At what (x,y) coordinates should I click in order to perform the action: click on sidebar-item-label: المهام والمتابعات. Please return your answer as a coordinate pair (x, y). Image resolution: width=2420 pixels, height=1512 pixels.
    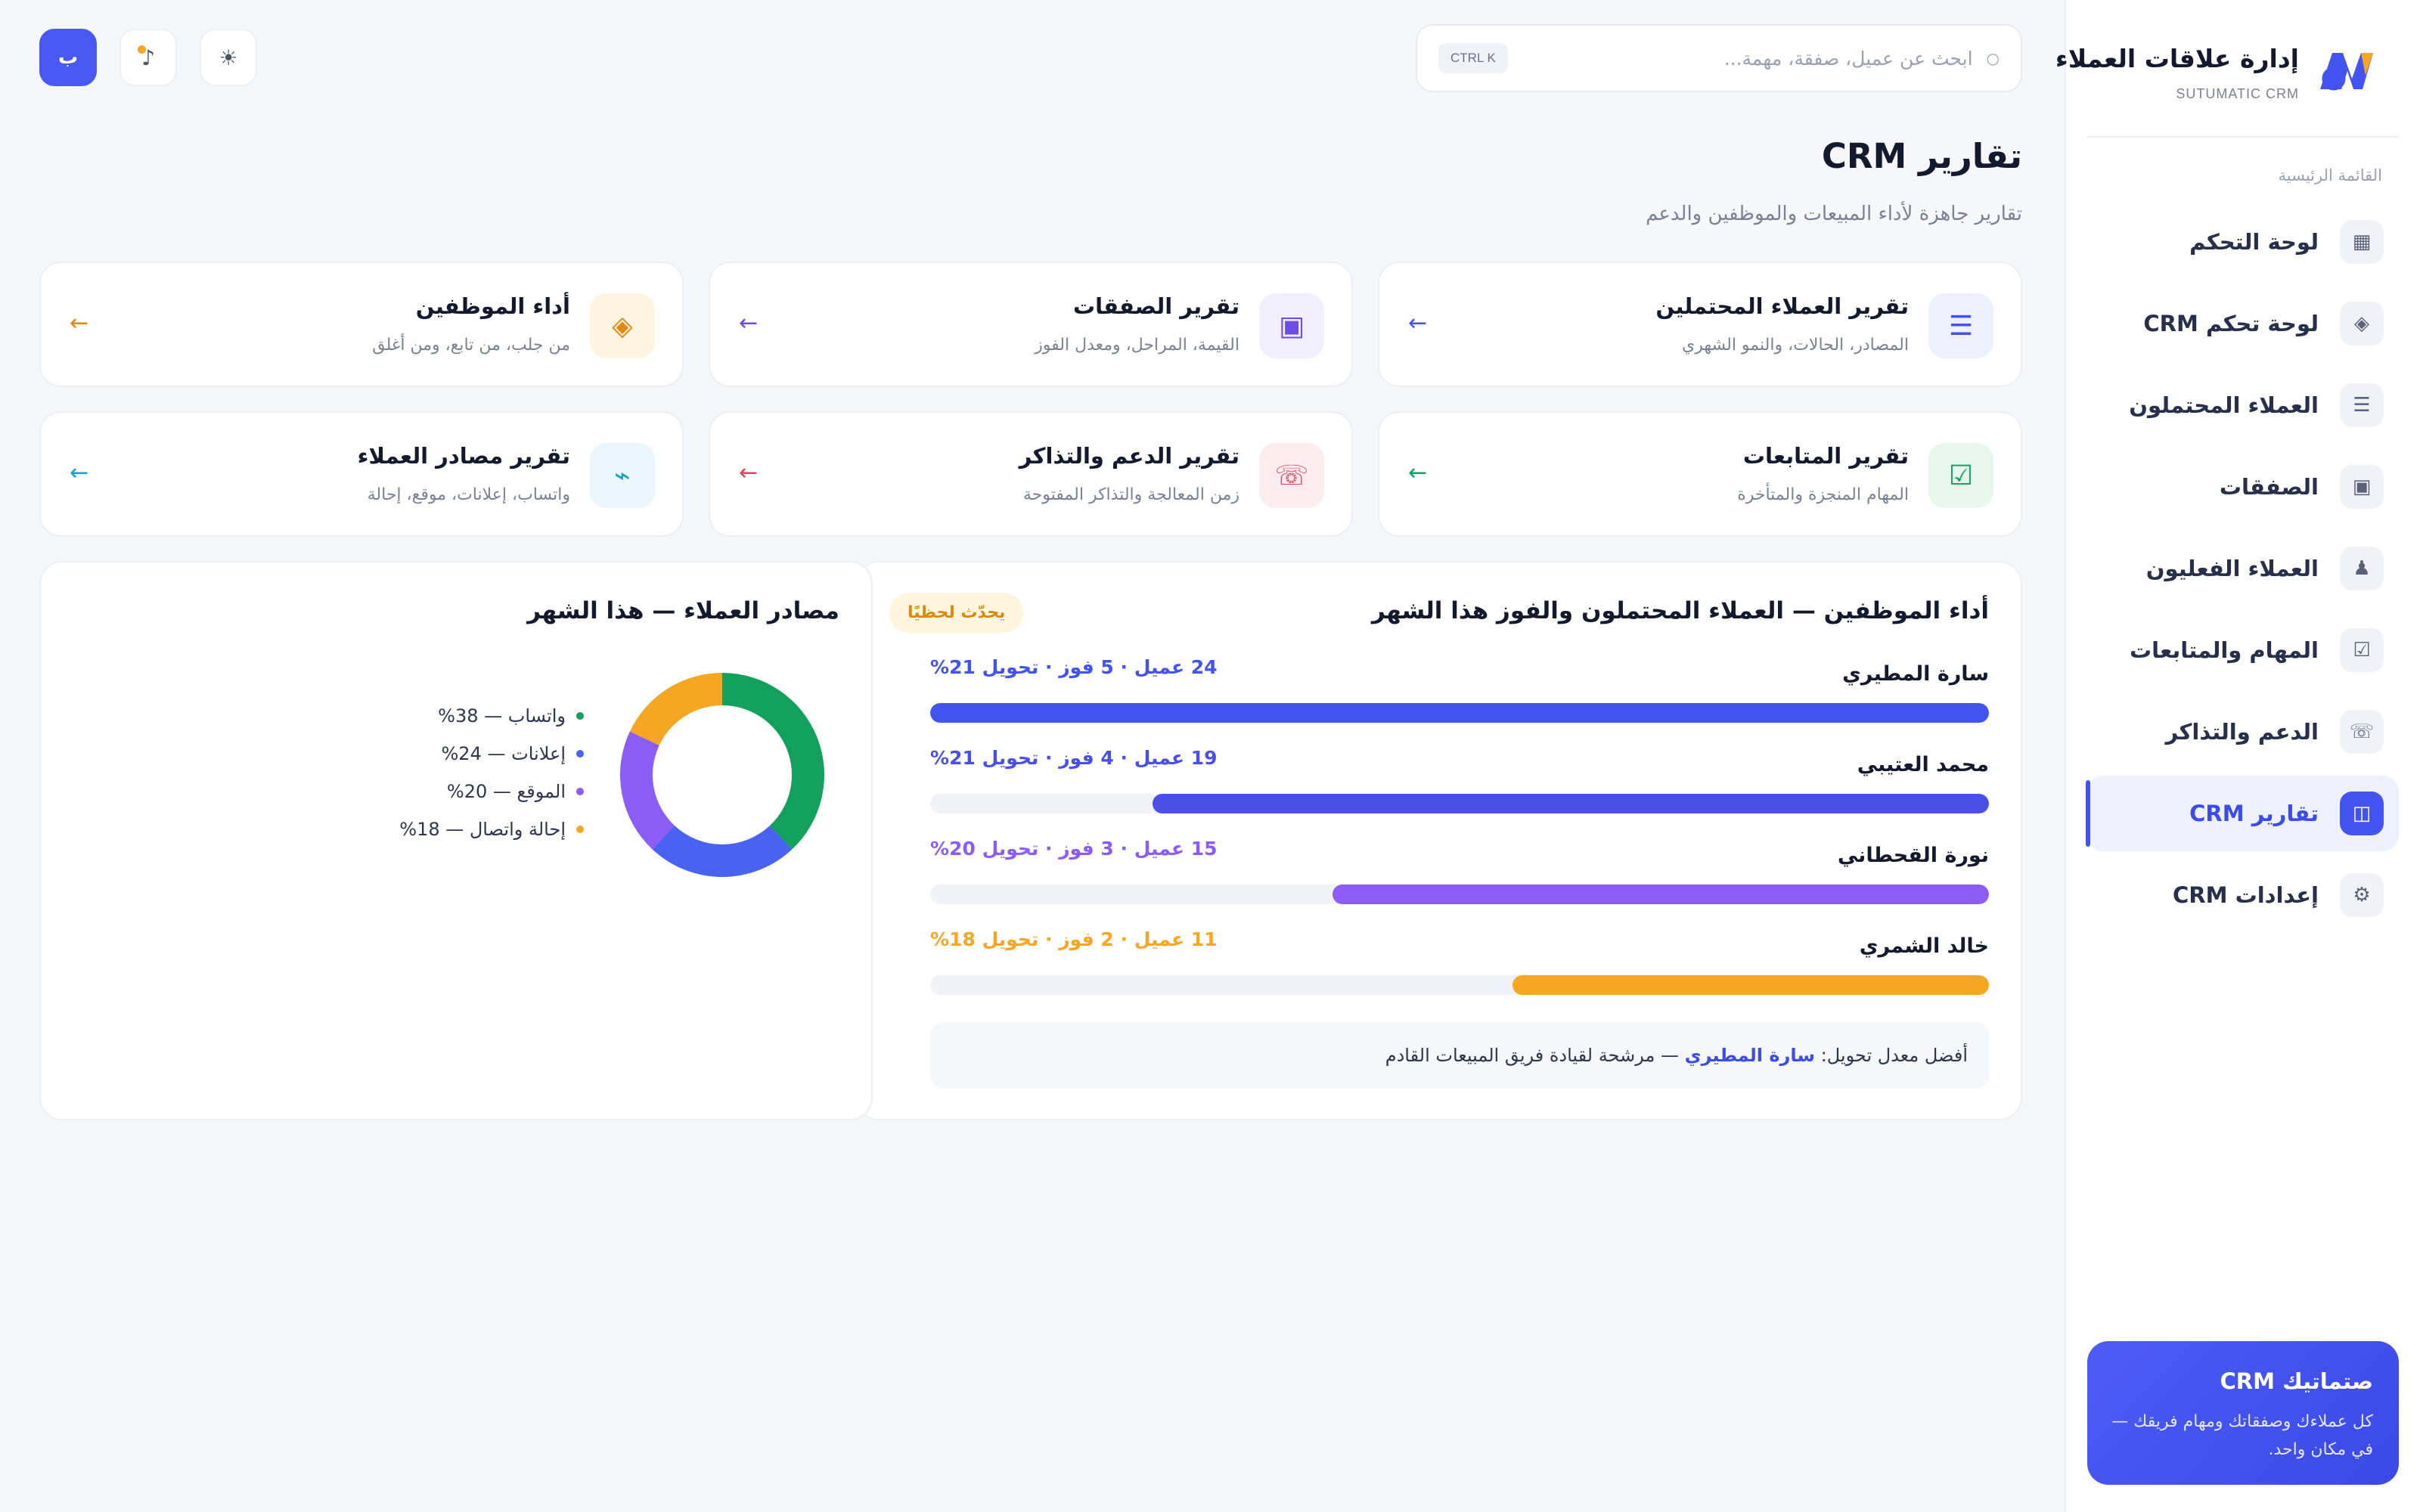
    Looking at the image, I should click on (2224, 650).